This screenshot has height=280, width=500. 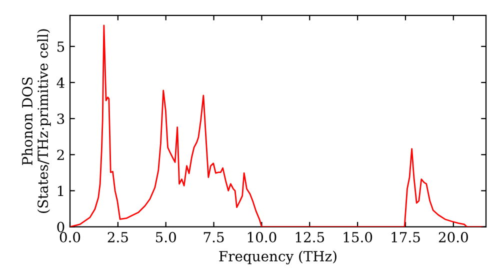 What do you see at coordinates (60, 47) in the screenshot?
I see `y-tick-label: 5` at bounding box center [60, 47].